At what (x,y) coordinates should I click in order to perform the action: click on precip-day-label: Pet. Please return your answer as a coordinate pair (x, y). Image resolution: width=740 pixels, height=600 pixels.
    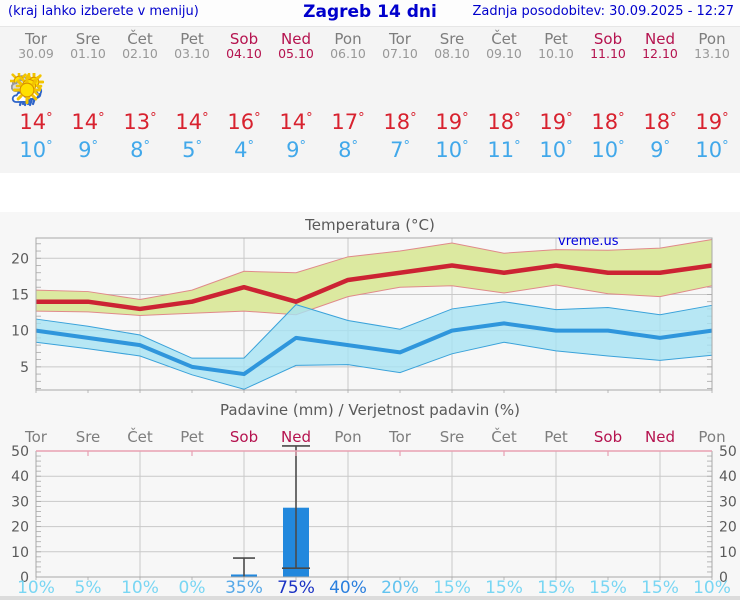
    Looking at the image, I should click on (556, 437).